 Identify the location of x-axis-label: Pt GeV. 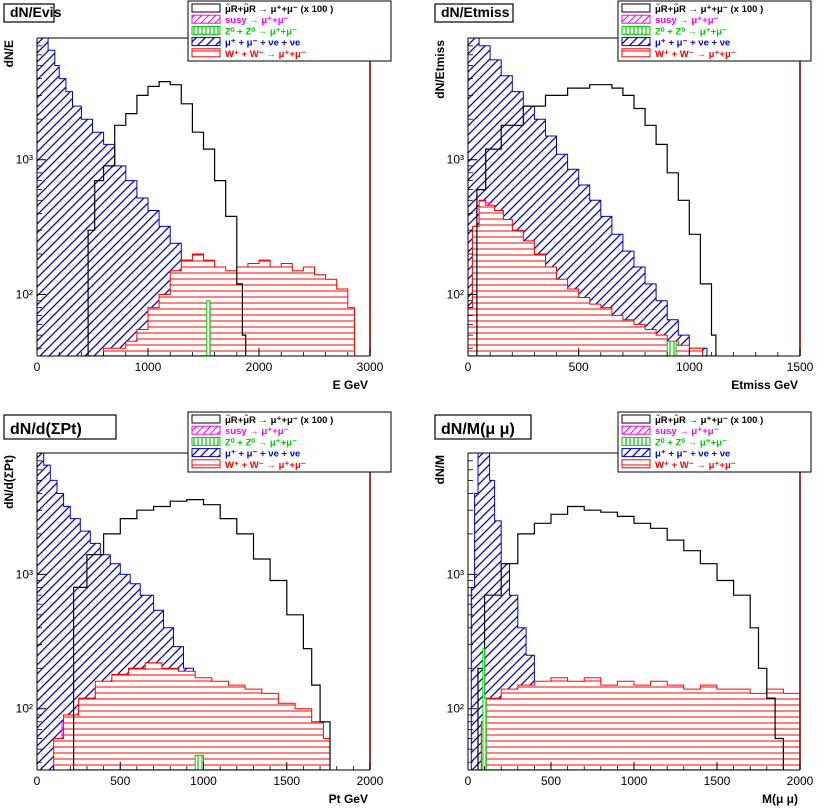
(348, 799).